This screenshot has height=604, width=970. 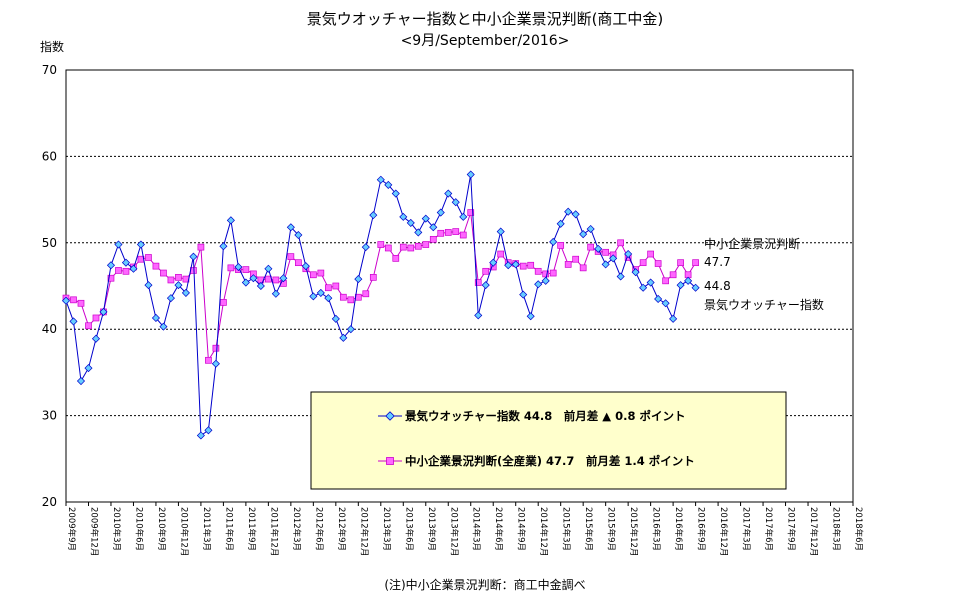 What do you see at coordinates (161, 529) in the screenshot?
I see `x-tick-label-4: 2010年9月` at bounding box center [161, 529].